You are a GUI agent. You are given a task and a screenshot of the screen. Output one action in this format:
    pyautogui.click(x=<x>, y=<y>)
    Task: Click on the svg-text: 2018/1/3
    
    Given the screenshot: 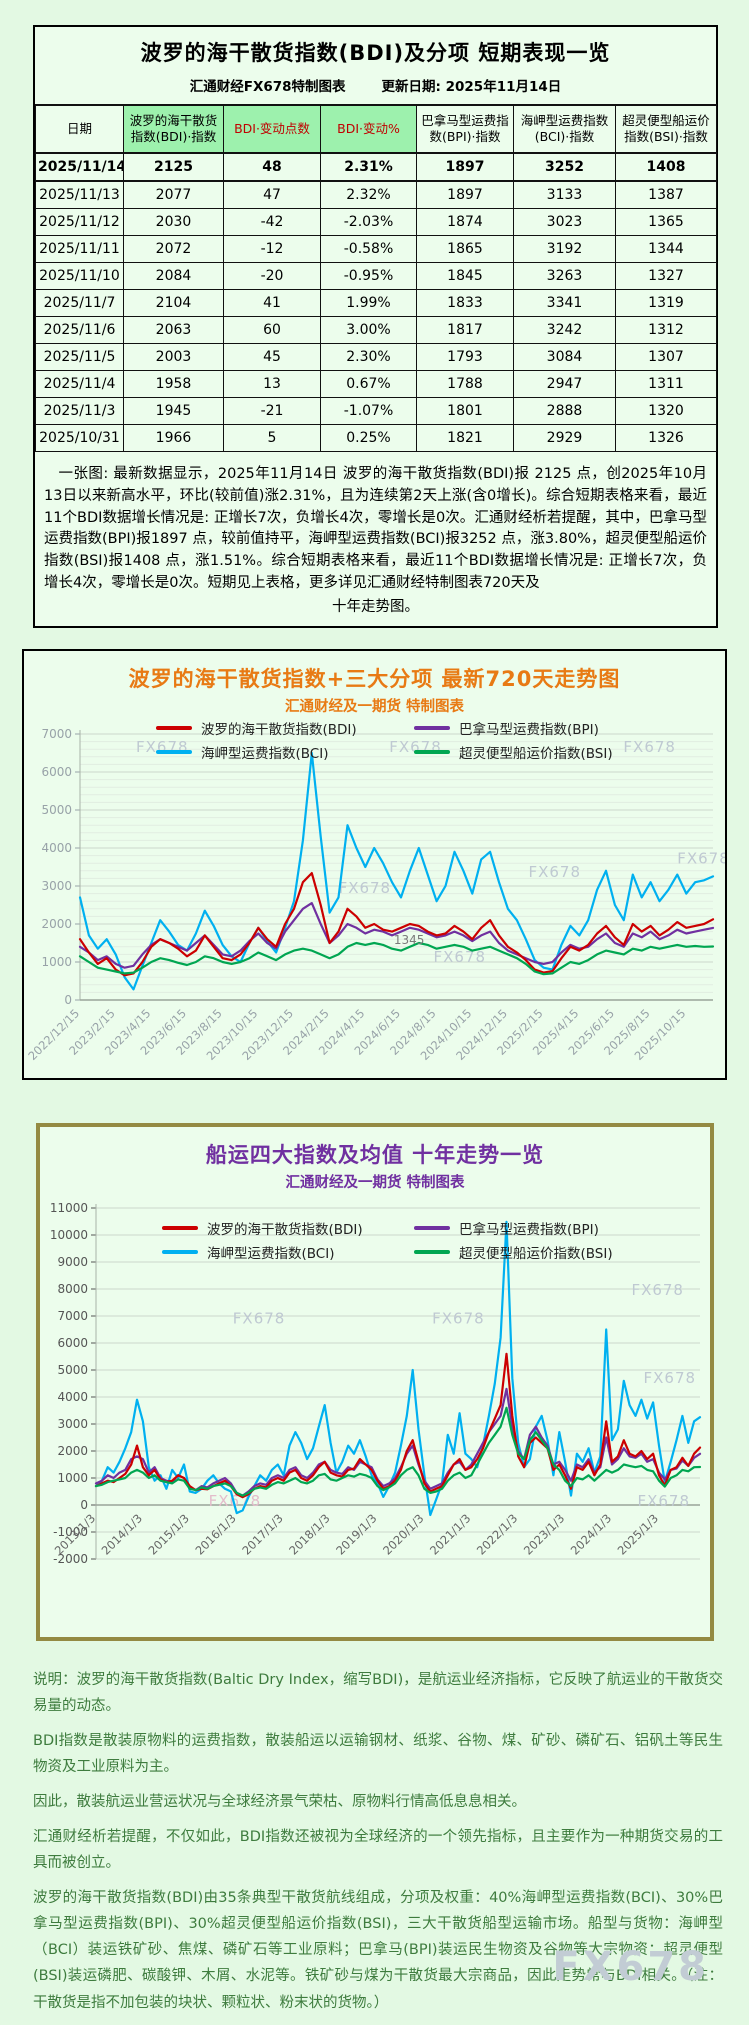 What is the action you would take?
    pyautogui.click(x=309, y=1534)
    